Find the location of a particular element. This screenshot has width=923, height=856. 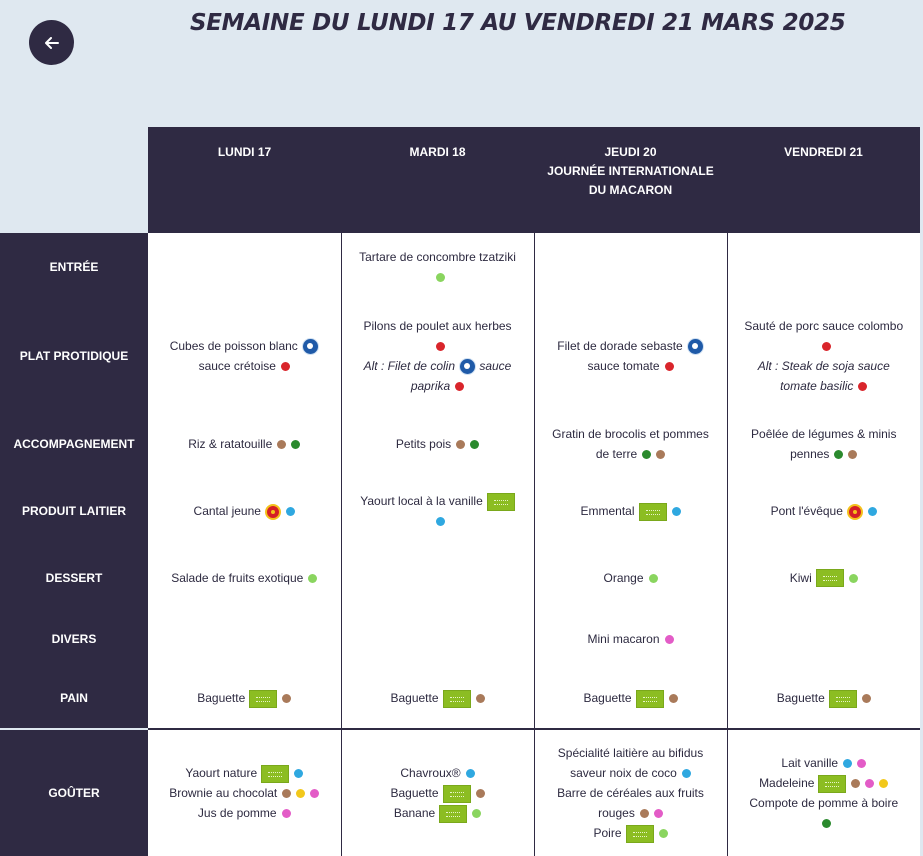

menu-item-text: Pont l'évêque is located at coordinates (806, 511).